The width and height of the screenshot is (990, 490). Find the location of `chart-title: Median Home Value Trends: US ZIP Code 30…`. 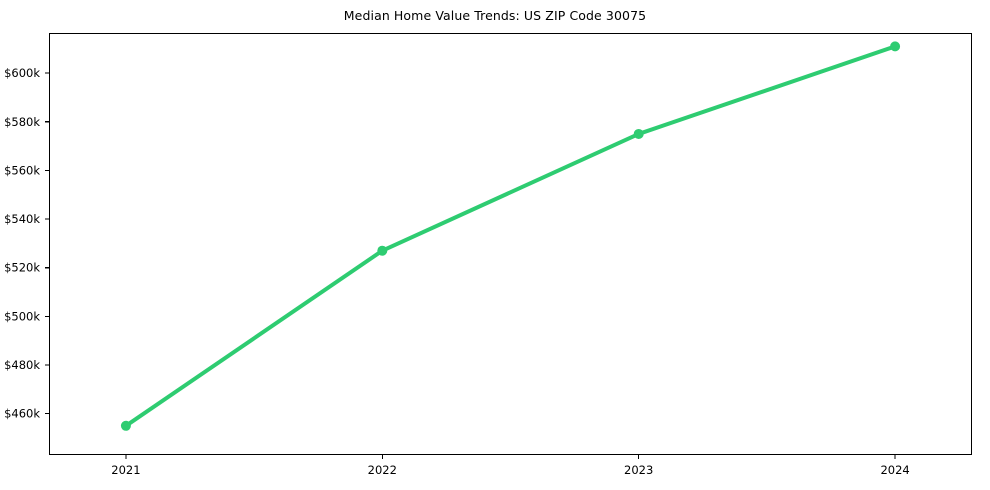

chart-title: Median Home Value Trends: US ZIP Code 30… is located at coordinates (495, 15).